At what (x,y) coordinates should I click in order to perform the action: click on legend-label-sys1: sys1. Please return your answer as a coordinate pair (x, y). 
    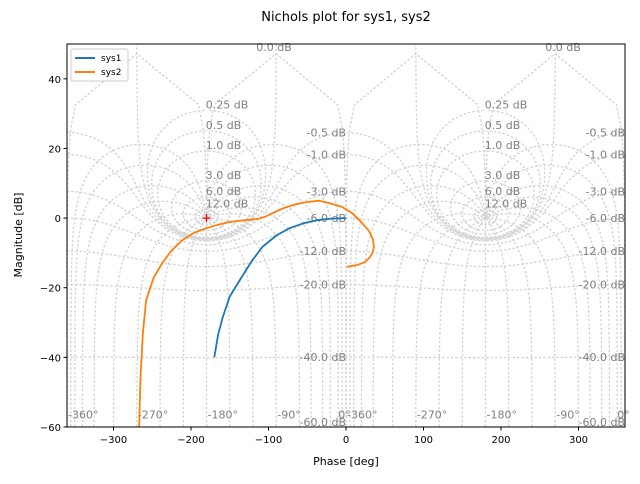
    Looking at the image, I should click on (111, 59).